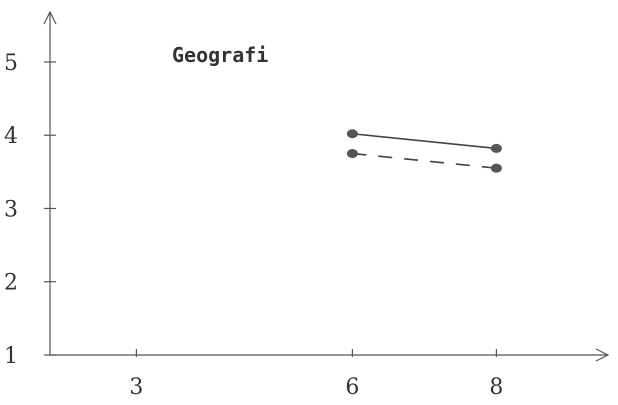 This screenshot has width=618, height=405. Describe the element at coordinates (136, 387) in the screenshot. I see `x-tick-label-3: 3` at that location.